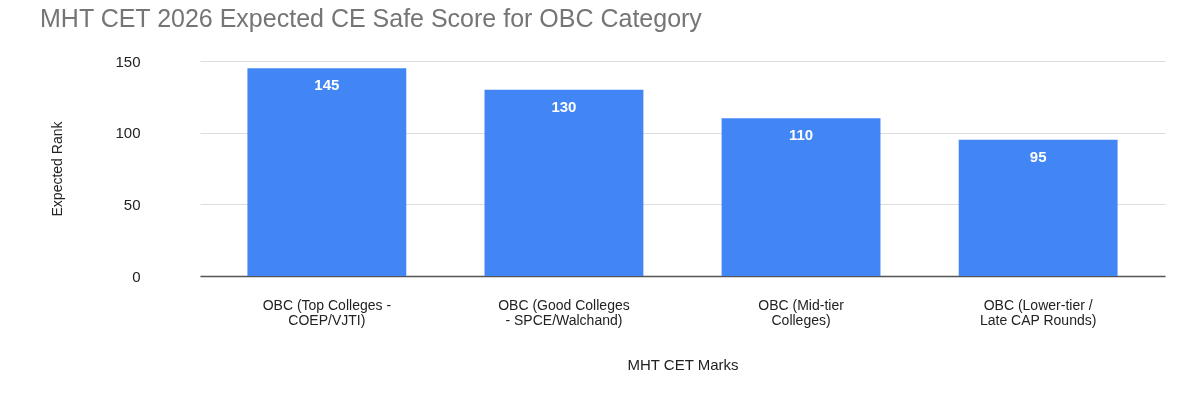 Image resolution: width=1200 pixels, height=400 pixels. What do you see at coordinates (1038, 312) in the screenshot?
I see `x-tick-label: OBC (Lower-tier / Late CAP Rounds)` at bounding box center [1038, 312].